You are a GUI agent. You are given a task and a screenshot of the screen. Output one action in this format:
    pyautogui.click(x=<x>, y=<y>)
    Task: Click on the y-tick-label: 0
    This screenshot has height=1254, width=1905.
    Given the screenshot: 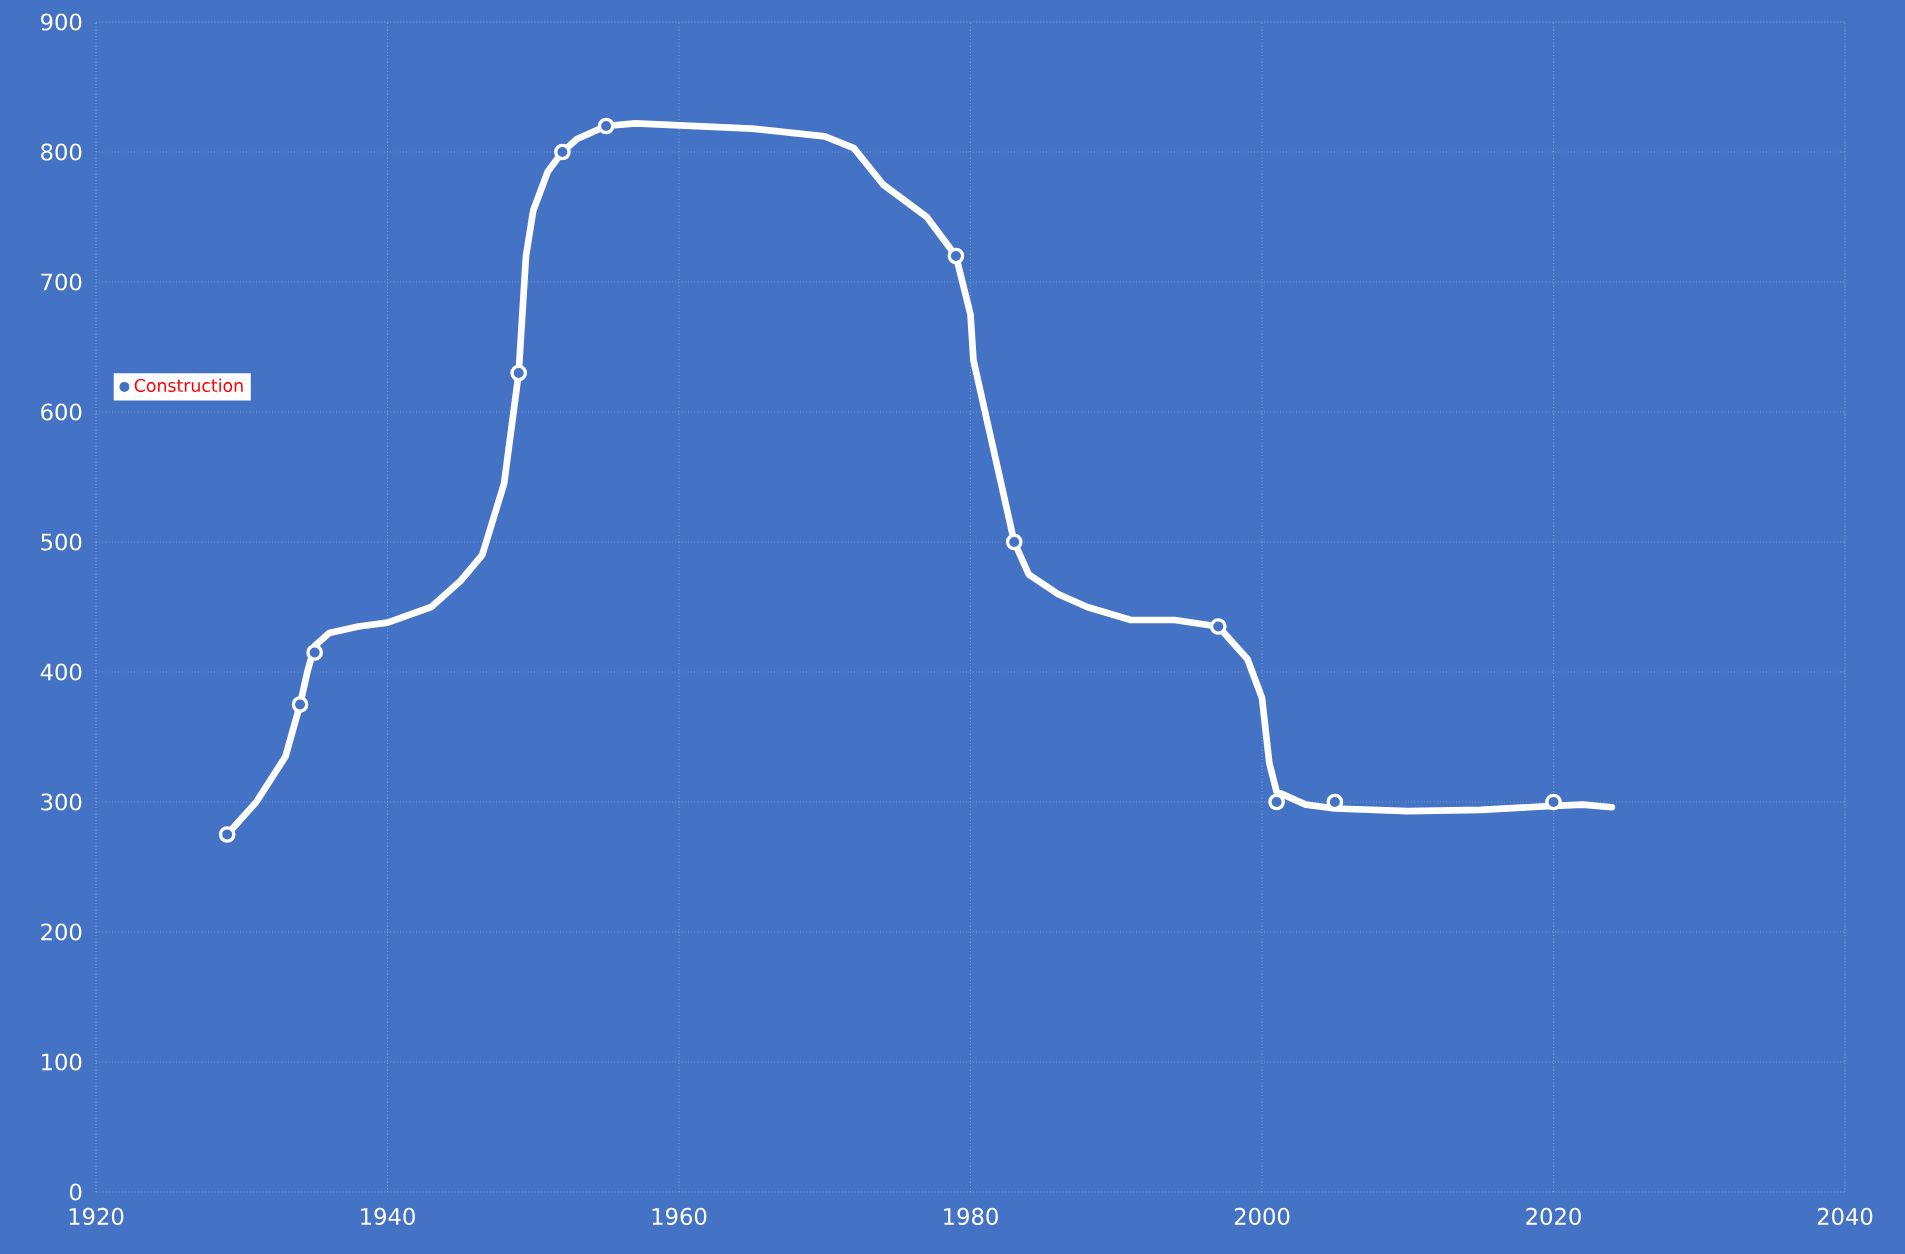 What is the action you would take?
    pyautogui.click(x=75, y=1192)
    